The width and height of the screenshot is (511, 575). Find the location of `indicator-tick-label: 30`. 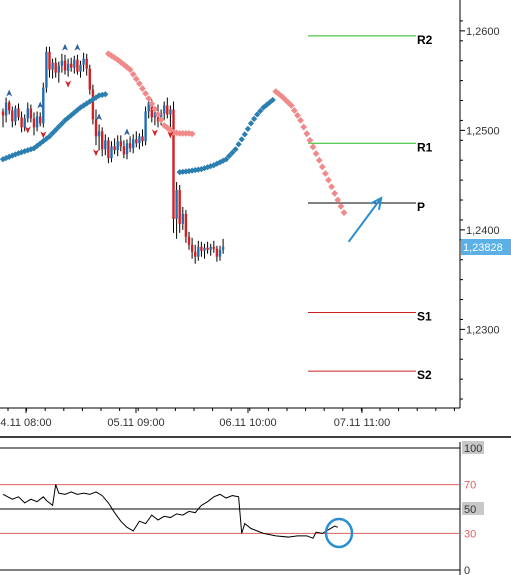

indicator-tick-label: 30 is located at coordinates (470, 534).